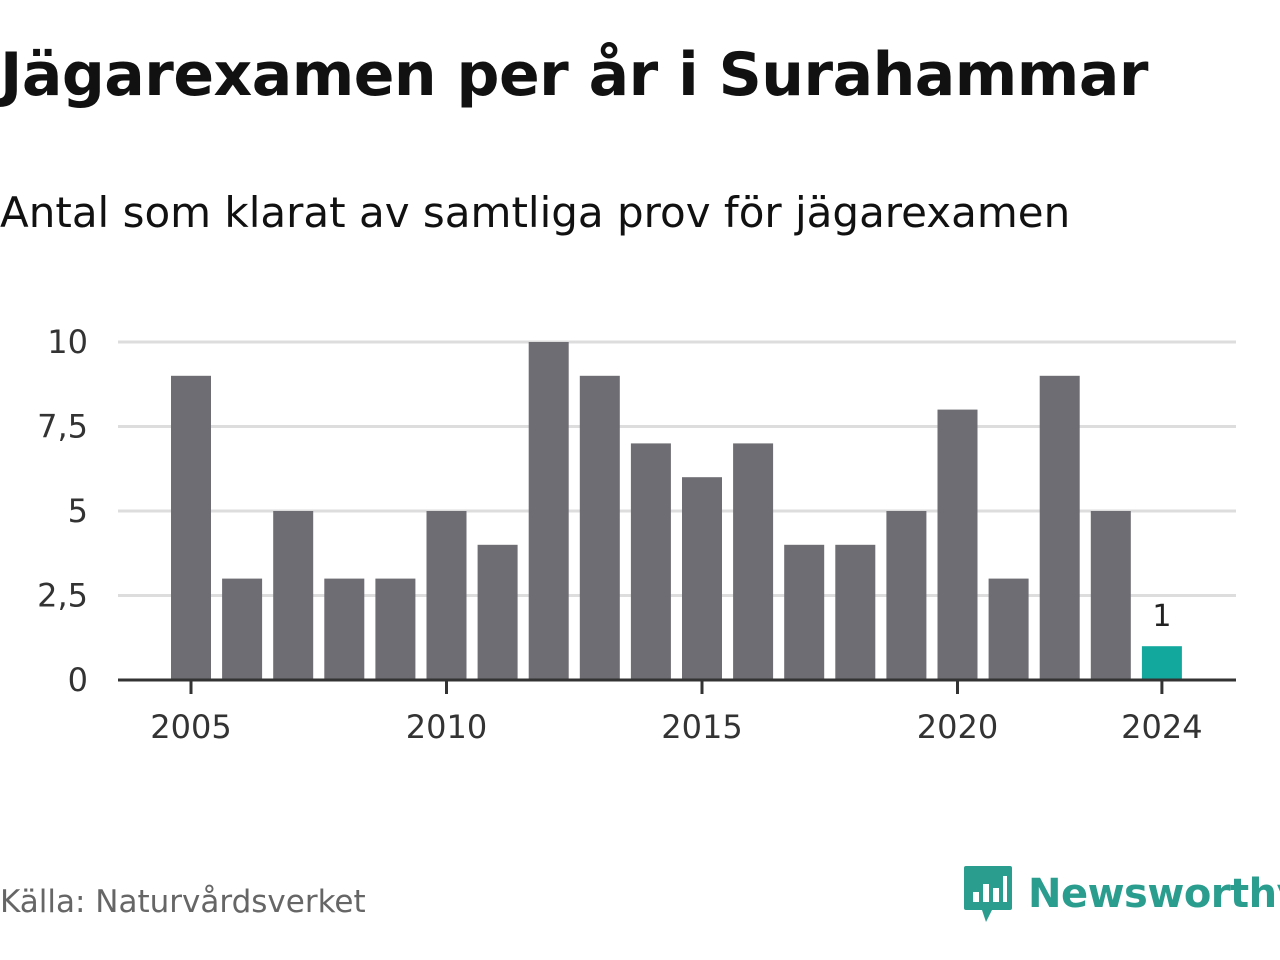  What do you see at coordinates (957, 727) in the screenshot?
I see `x-tick-label: 2020` at bounding box center [957, 727].